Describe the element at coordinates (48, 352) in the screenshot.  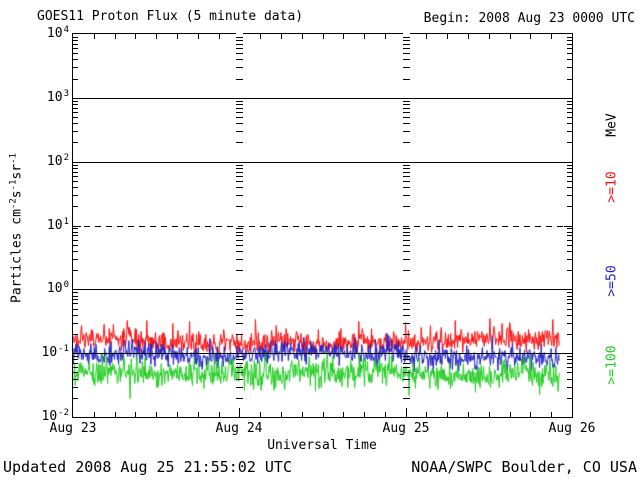
I see `y-tick-label-10e-1: 10-1` at that location.